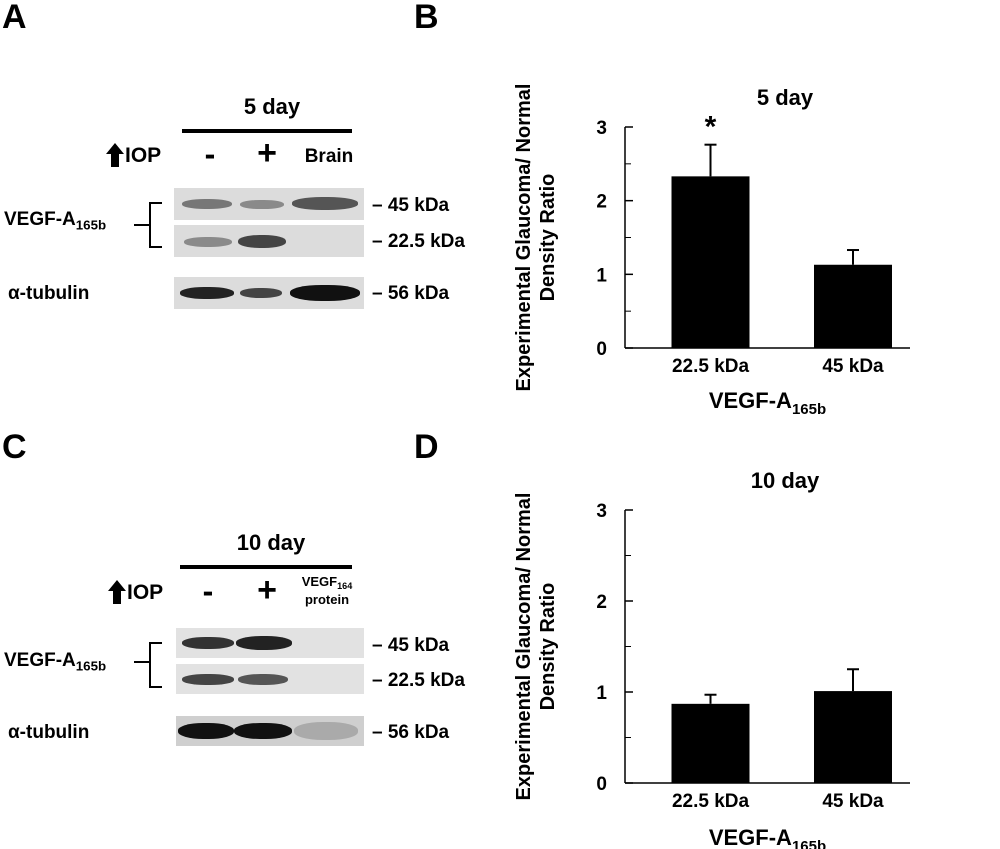  Describe the element at coordinates (272, 106) in the screenshot. I see `blot-timepoint-title: 5 day` at that location.